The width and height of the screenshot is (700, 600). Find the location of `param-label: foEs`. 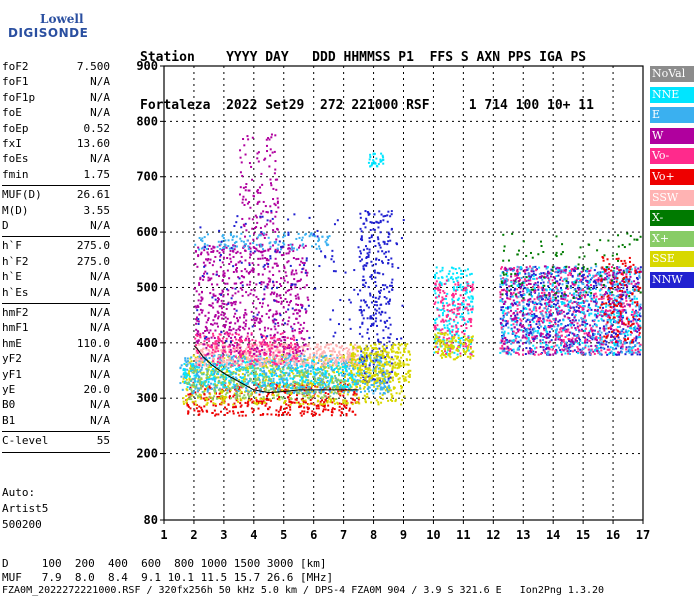

param-label: foEs is located at coordinates (15, 158).